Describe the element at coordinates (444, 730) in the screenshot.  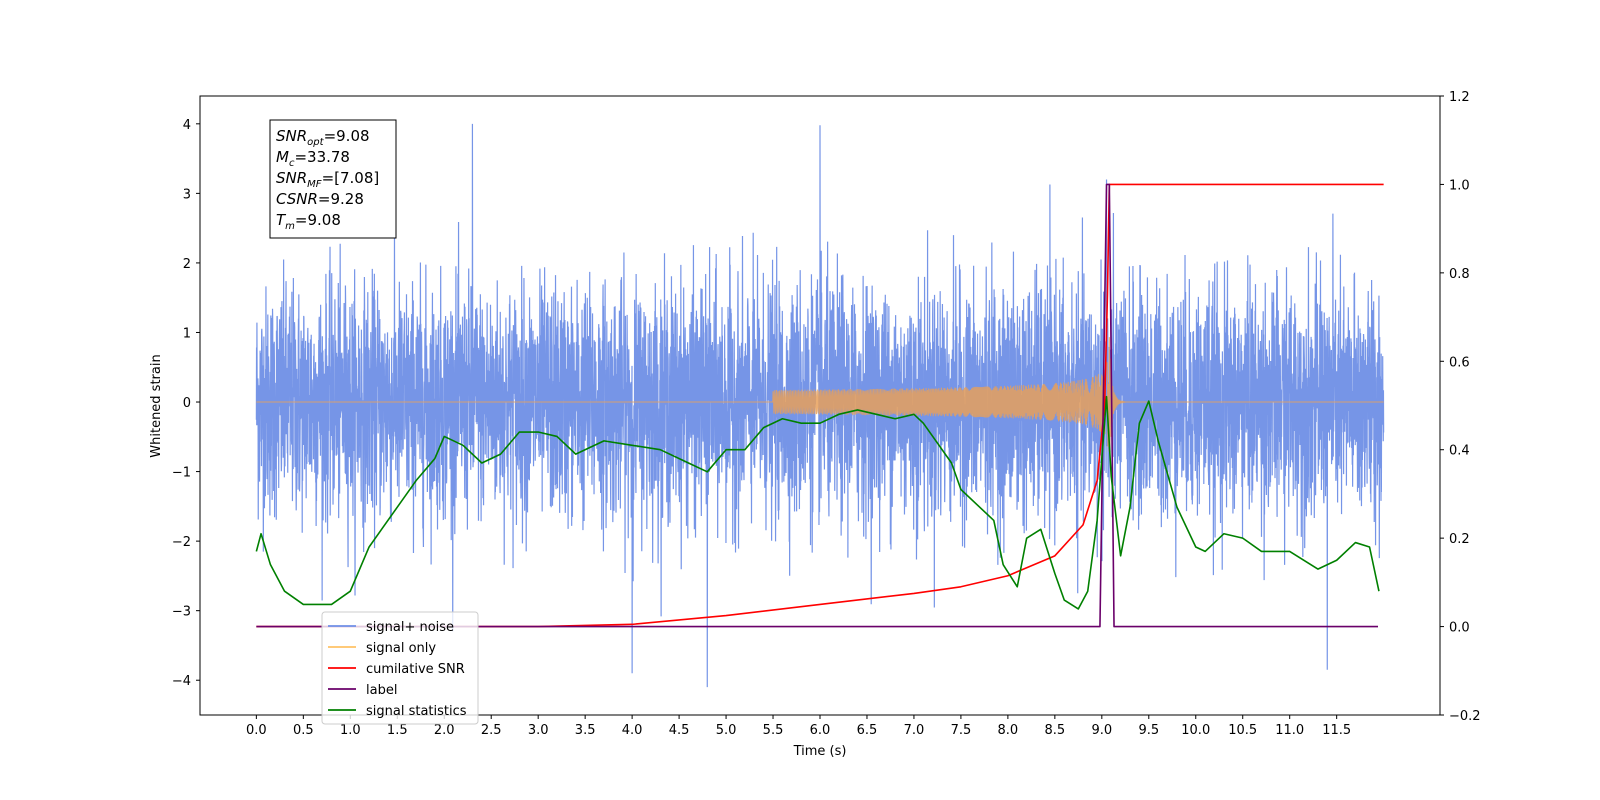
I see `x-tick-label: 2.0` at that location.